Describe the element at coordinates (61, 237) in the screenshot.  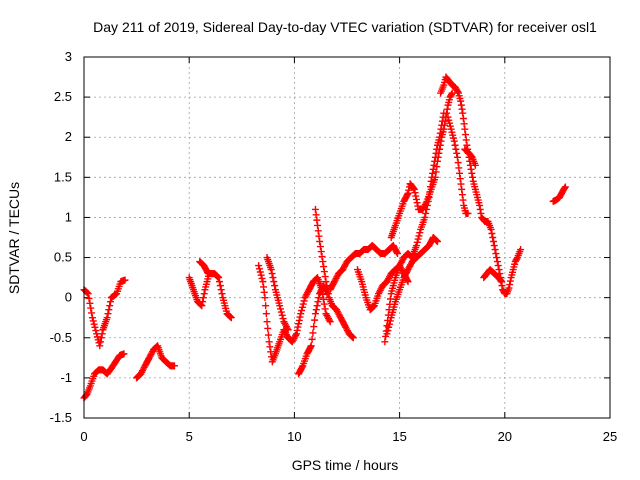
I see `y-tick-labels: -1.5 -1 -0.5 0 0.5 1 1.5 2 2.5 3` at that location.